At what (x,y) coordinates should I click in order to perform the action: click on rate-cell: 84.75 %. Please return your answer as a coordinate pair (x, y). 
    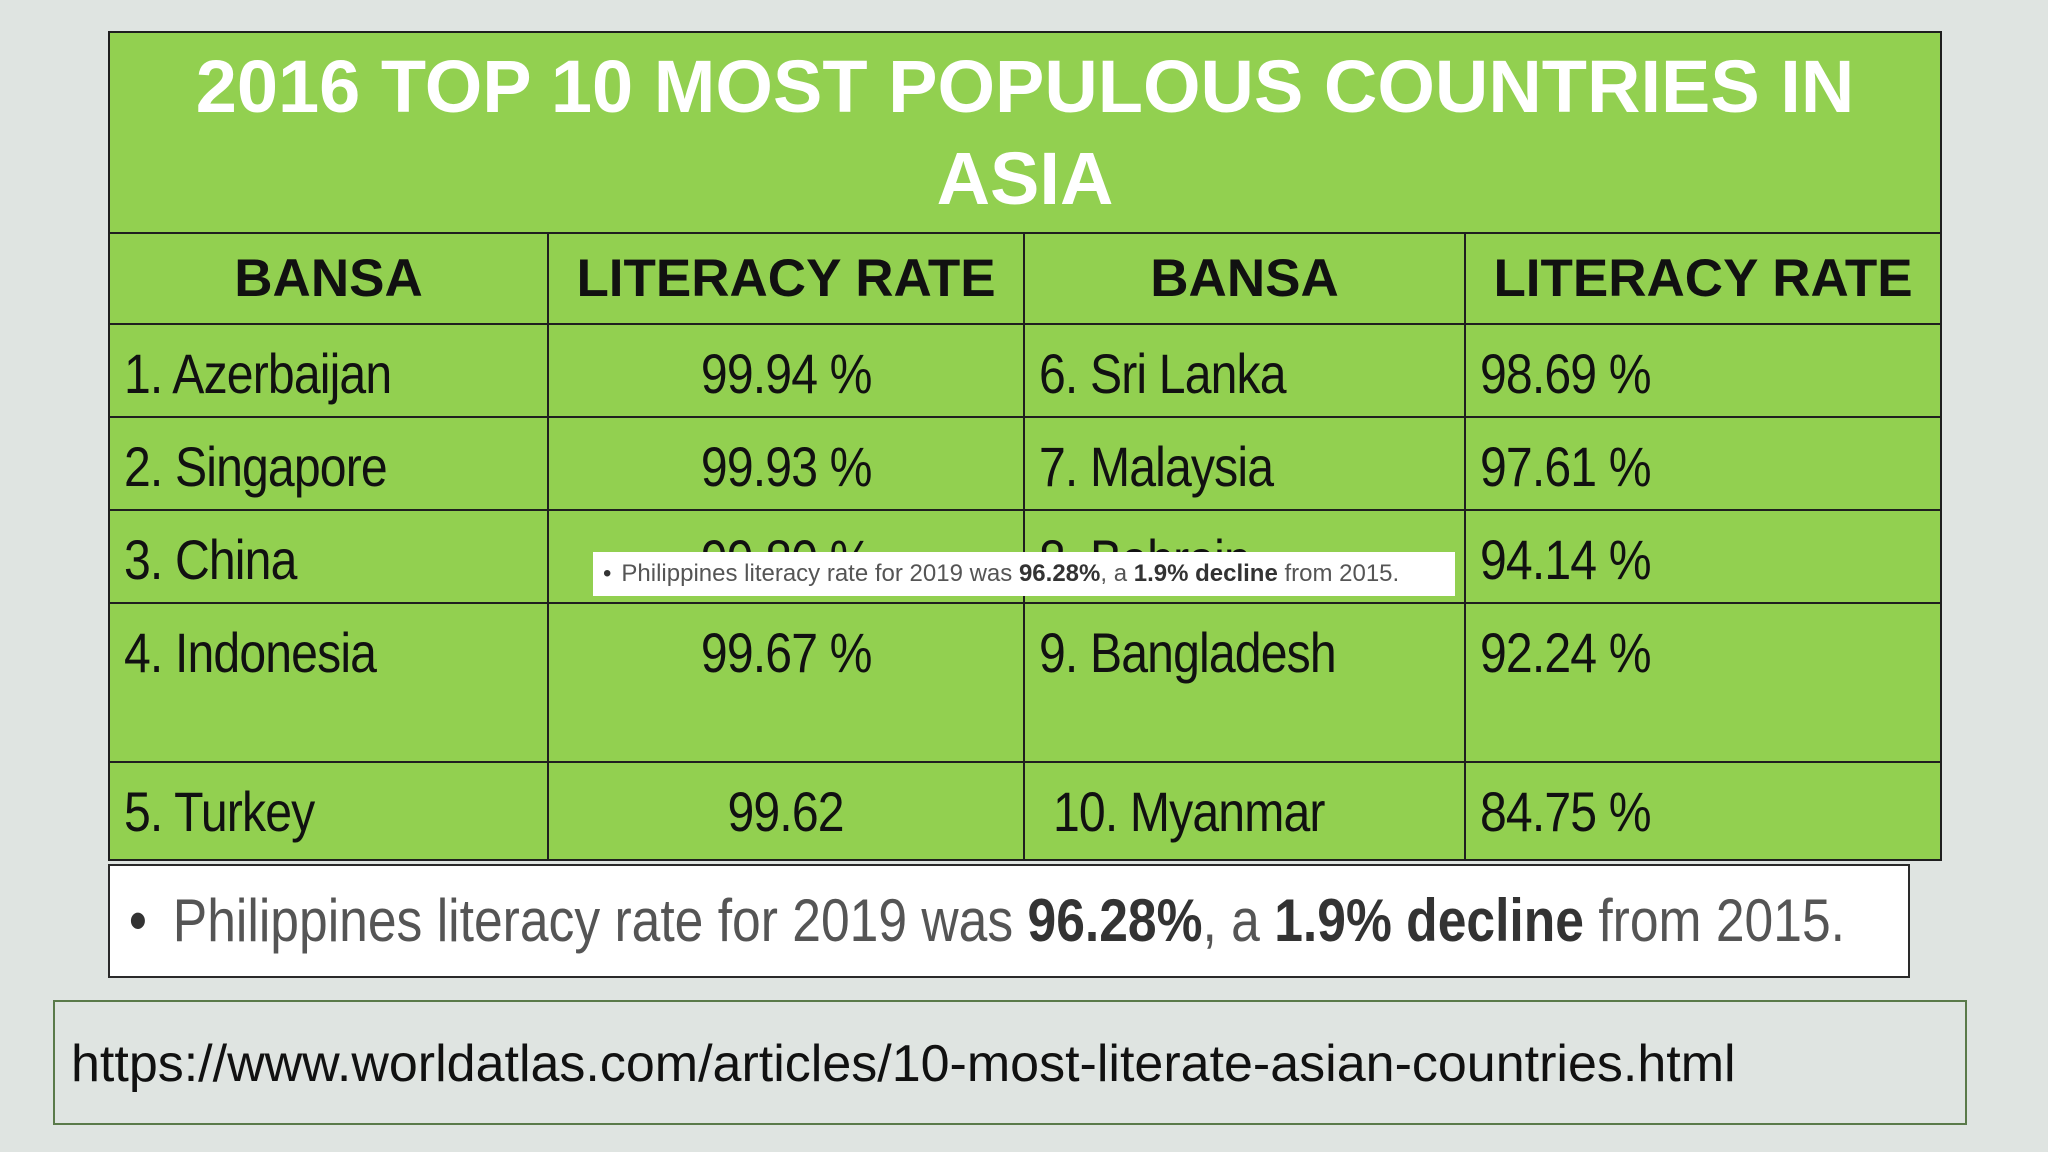
    Looking at the image, I should click on (1703, 811).